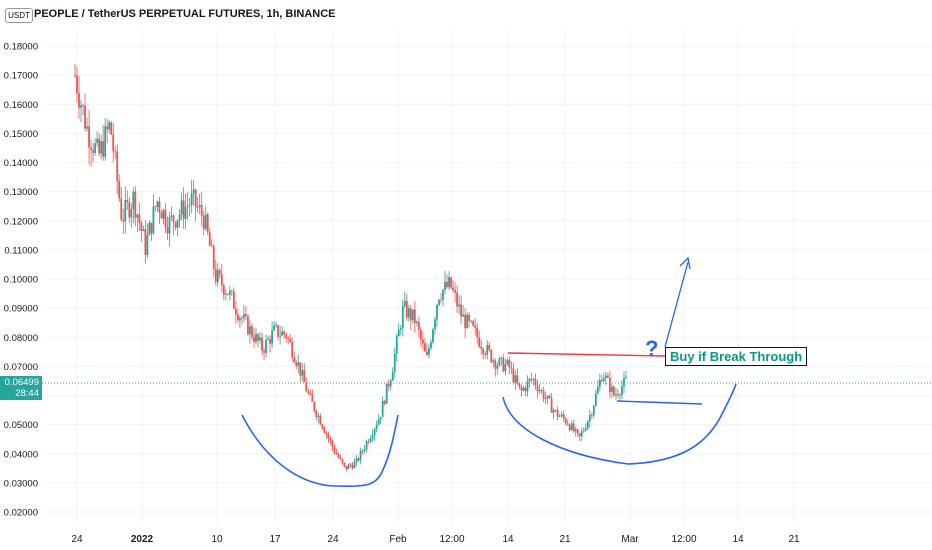  What do you see at coordinates (320, 451) in the screenshot?
I see `left-cup-curve` at bounding box center [320, 451].